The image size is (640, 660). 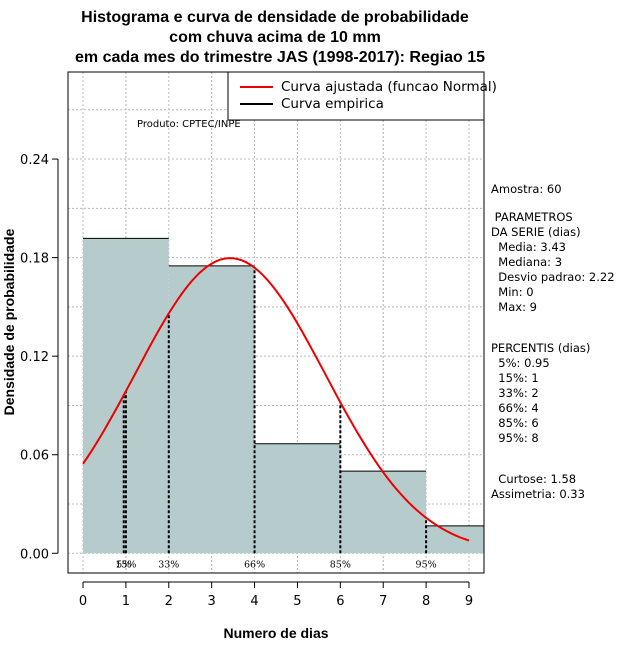 I want to click on legend-box, so click(x=356, y=96).